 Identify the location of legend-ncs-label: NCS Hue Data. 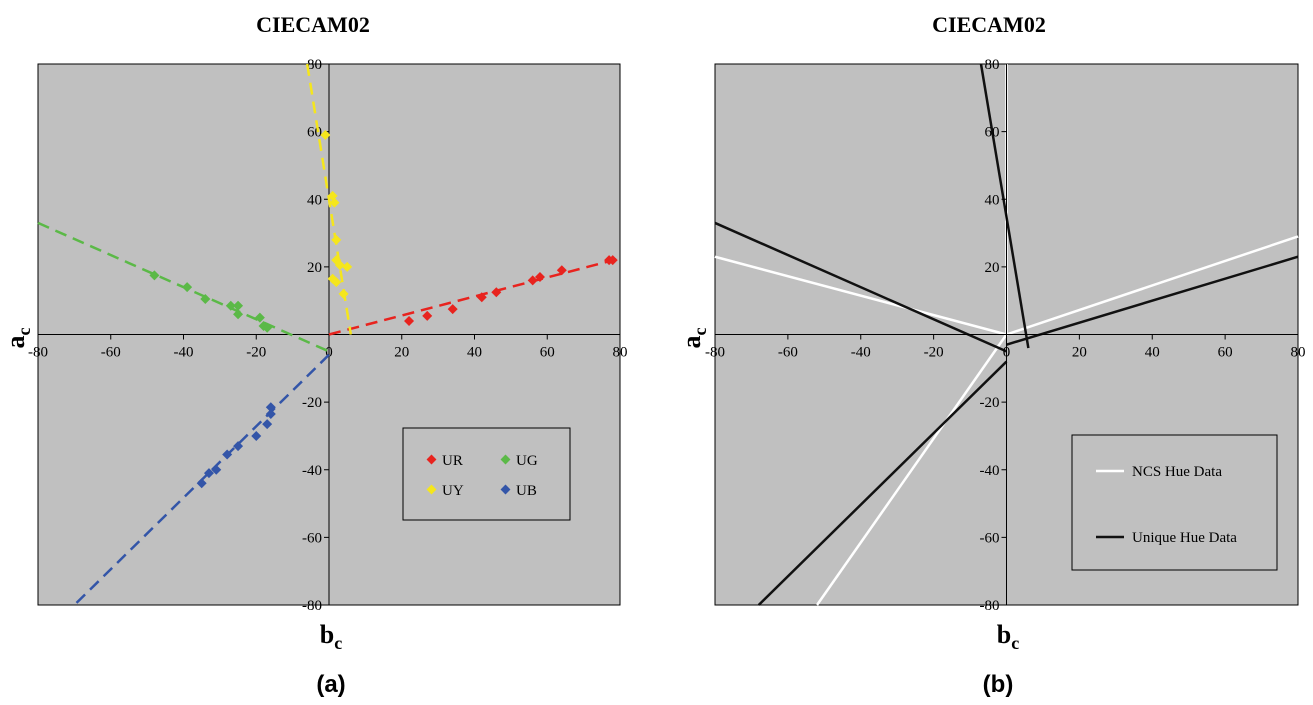
(1177, 472).